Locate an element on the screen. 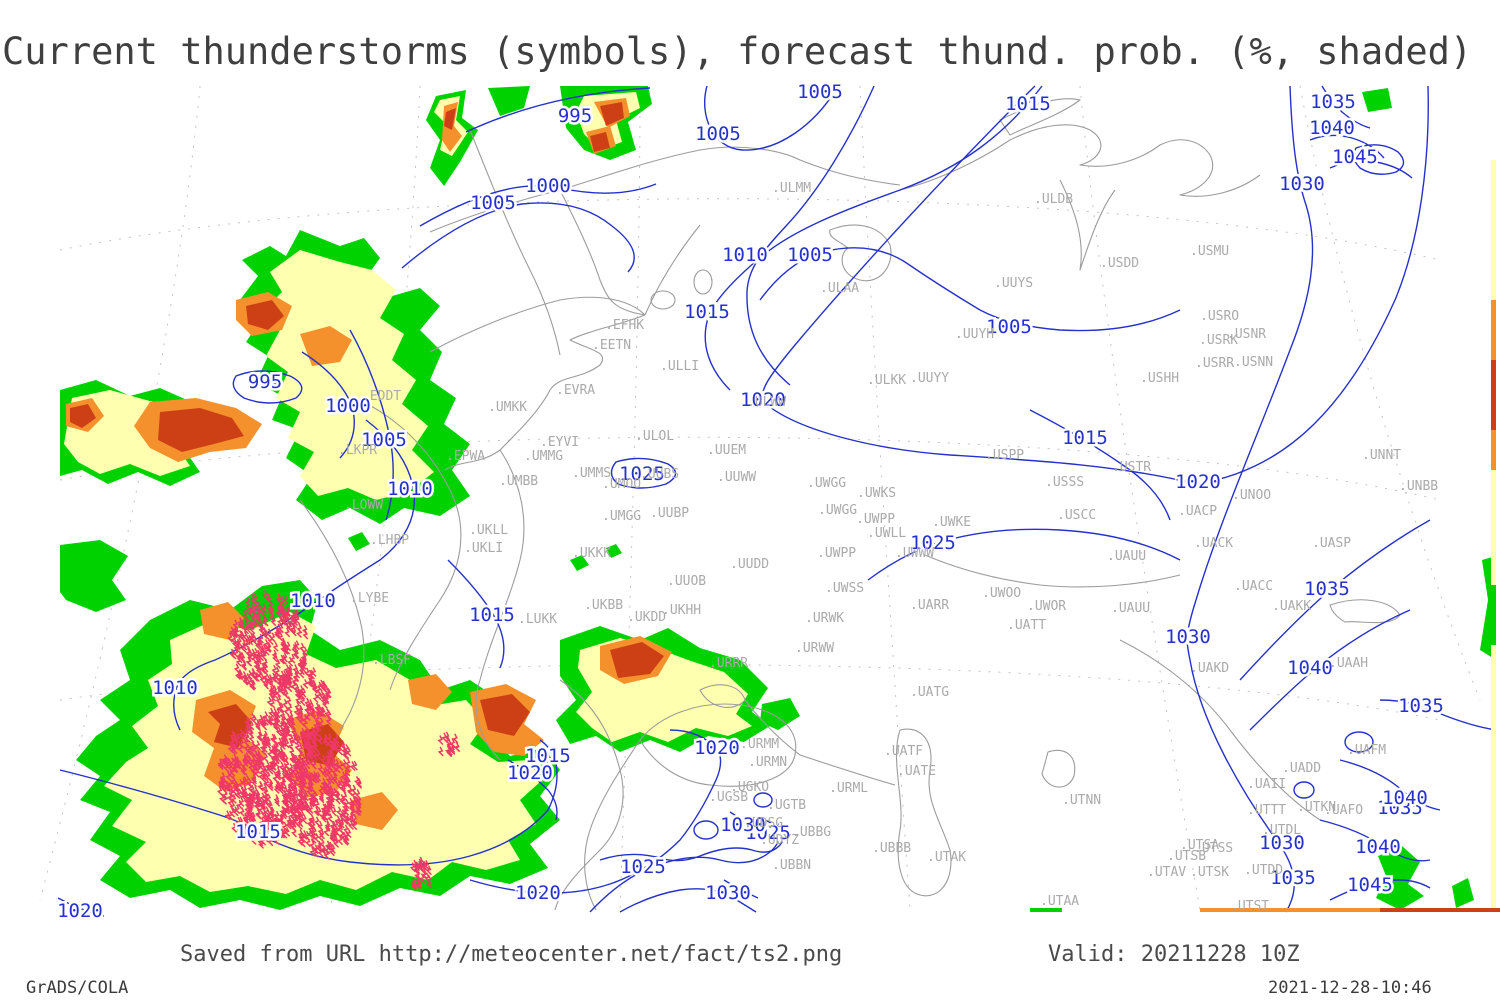 This screenshot has height=1000, width=1500. station-id-label: .UWSS is located at coordinates (844, 588).